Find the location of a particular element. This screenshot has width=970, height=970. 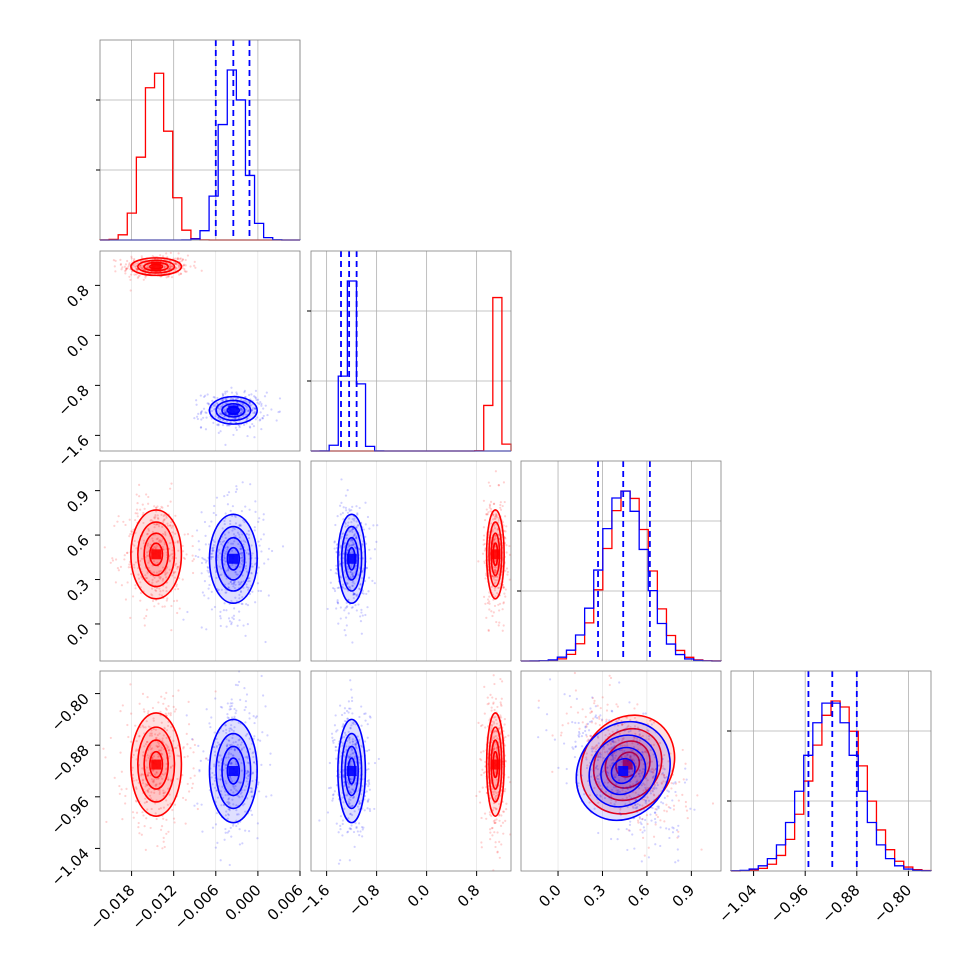

y-tick-label: −1.6 is located at coordinates (73, 450).